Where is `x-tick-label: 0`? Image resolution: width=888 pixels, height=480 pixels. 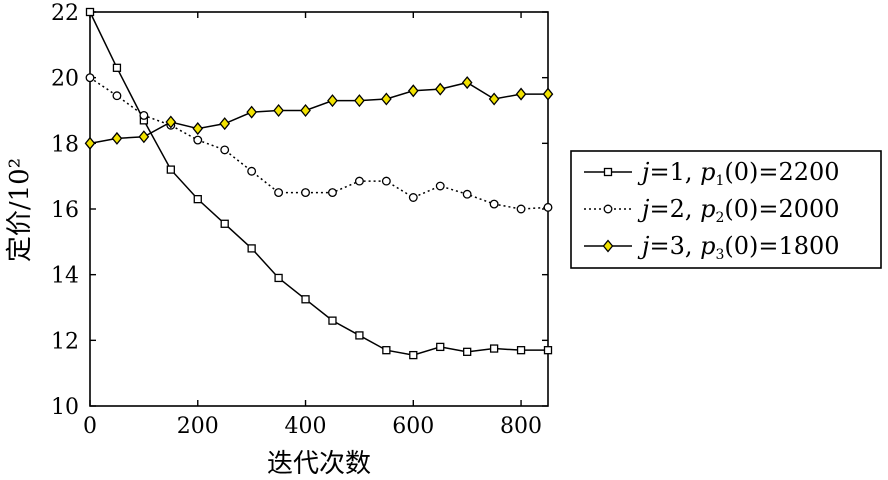 x-tick-label: 0 is located at coordinates (90, 426).